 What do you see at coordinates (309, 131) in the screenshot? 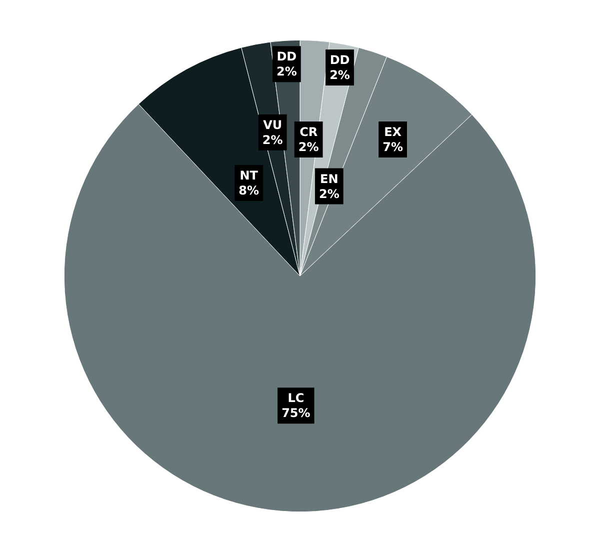
I see `slice-label: CR` at bounding box center [309, 131].